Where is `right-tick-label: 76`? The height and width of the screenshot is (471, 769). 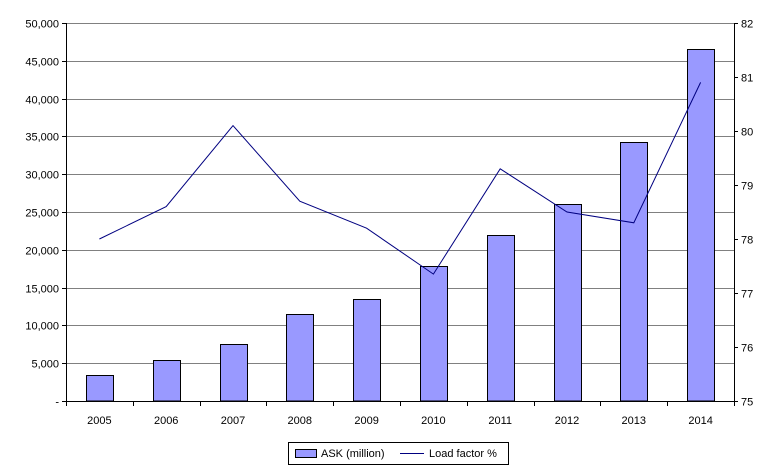
right-tick-label: 76 is located at coordinates (747, 349).